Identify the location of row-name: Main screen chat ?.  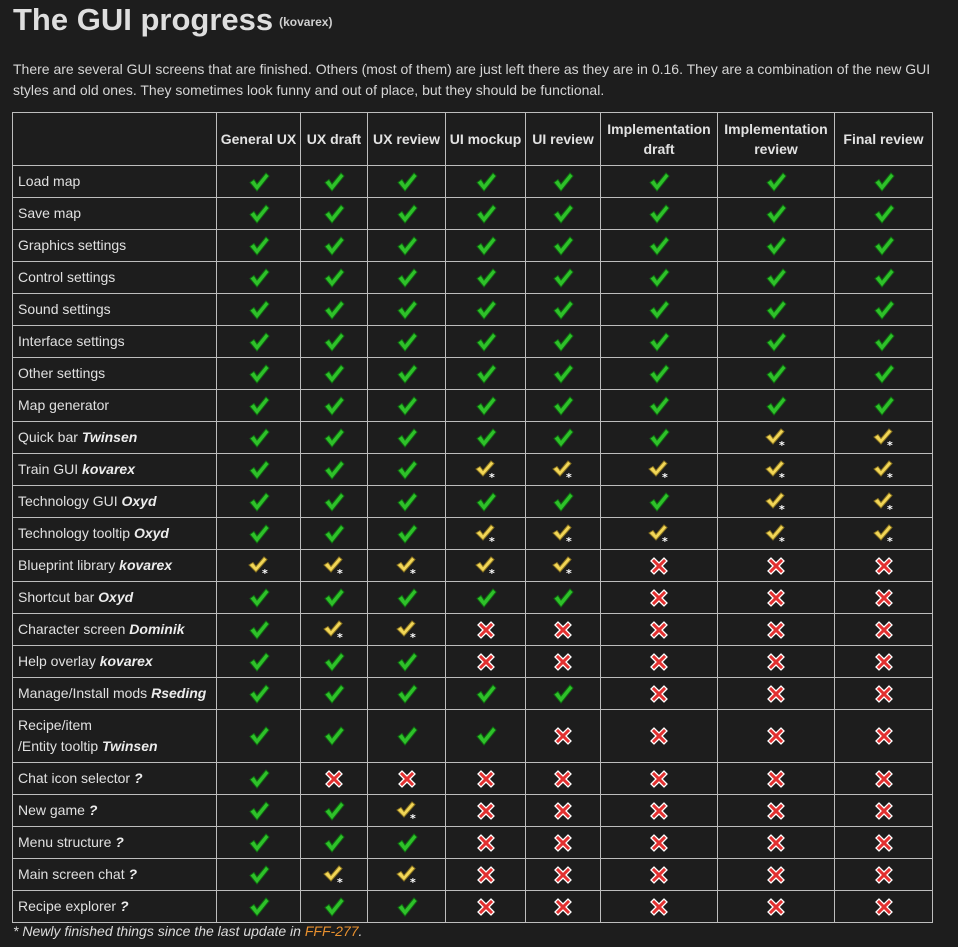
(114, 874).